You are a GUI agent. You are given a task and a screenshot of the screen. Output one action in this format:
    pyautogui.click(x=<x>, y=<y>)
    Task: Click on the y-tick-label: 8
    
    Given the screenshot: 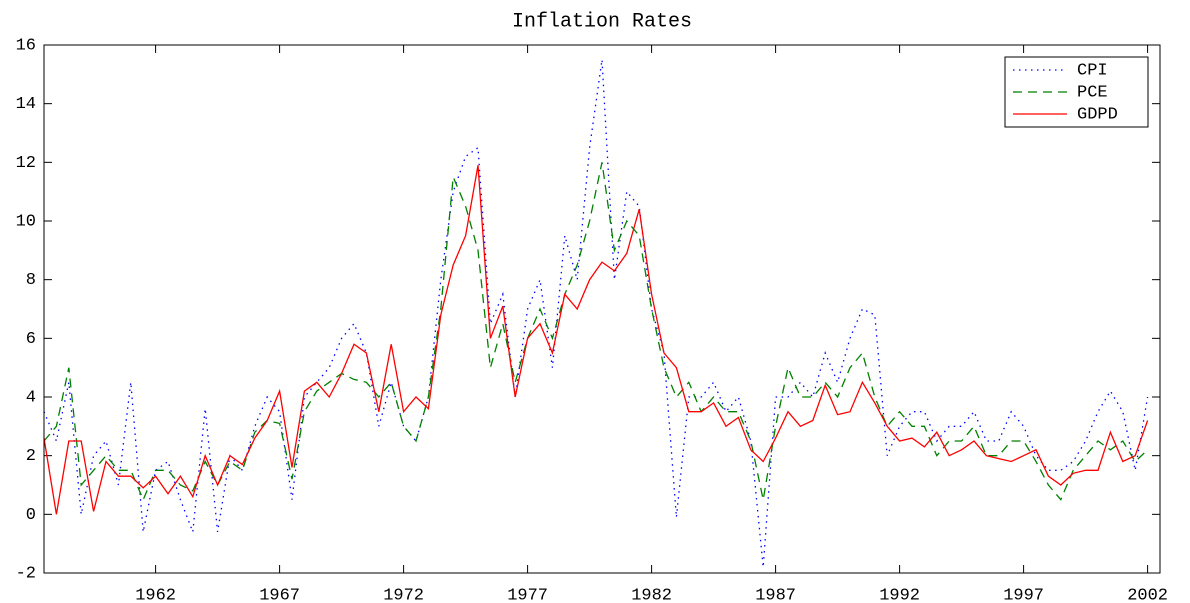 What is the action you would take?
    pyautogui.click(x=31, y=280)
    